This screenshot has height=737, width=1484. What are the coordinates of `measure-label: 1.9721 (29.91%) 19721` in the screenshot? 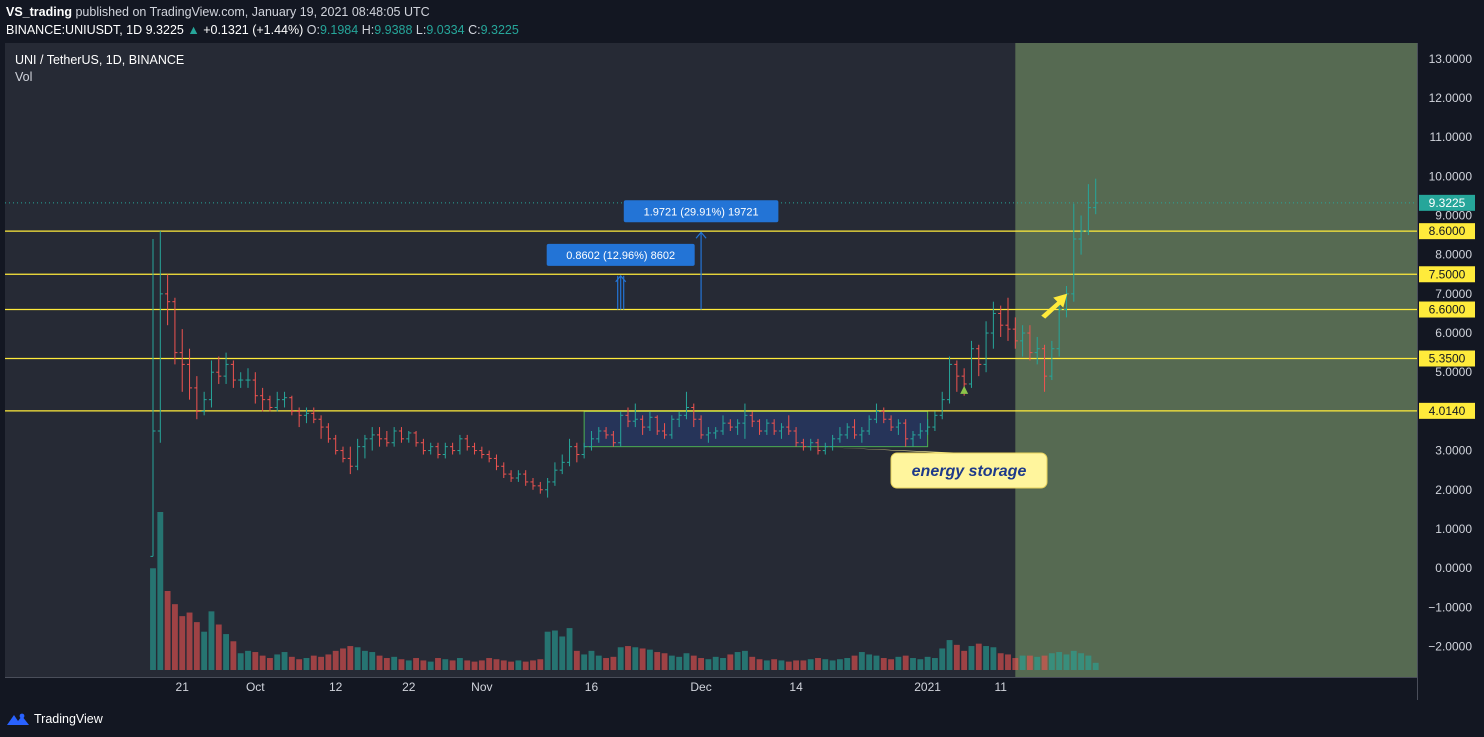 It's located at (701, 212).